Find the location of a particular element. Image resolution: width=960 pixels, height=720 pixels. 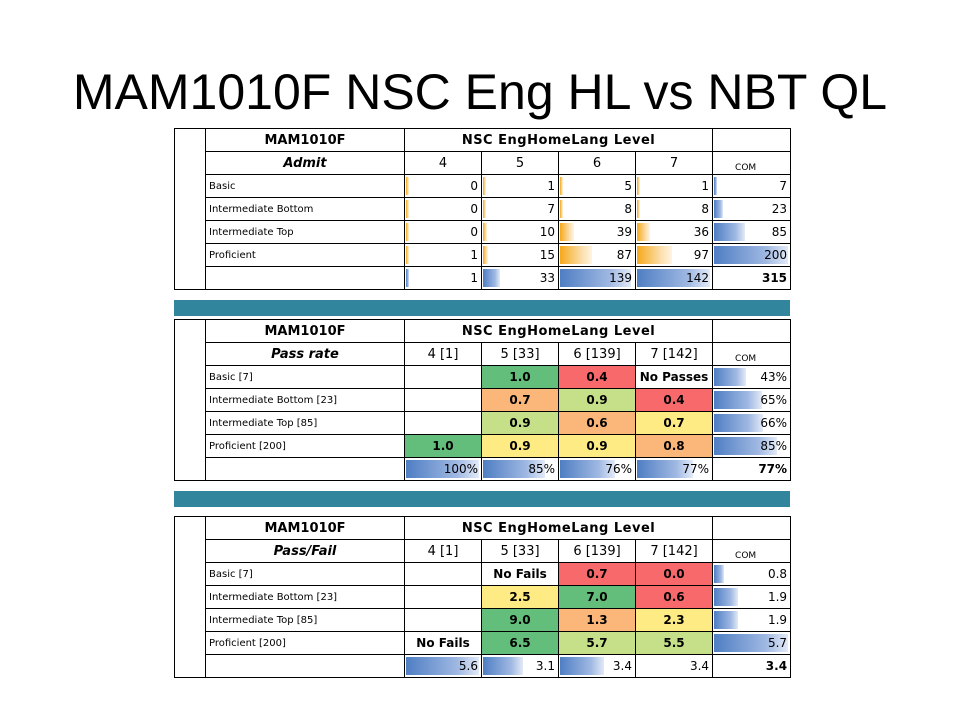

value-cell: 0 is located at coordinates (443, 232).